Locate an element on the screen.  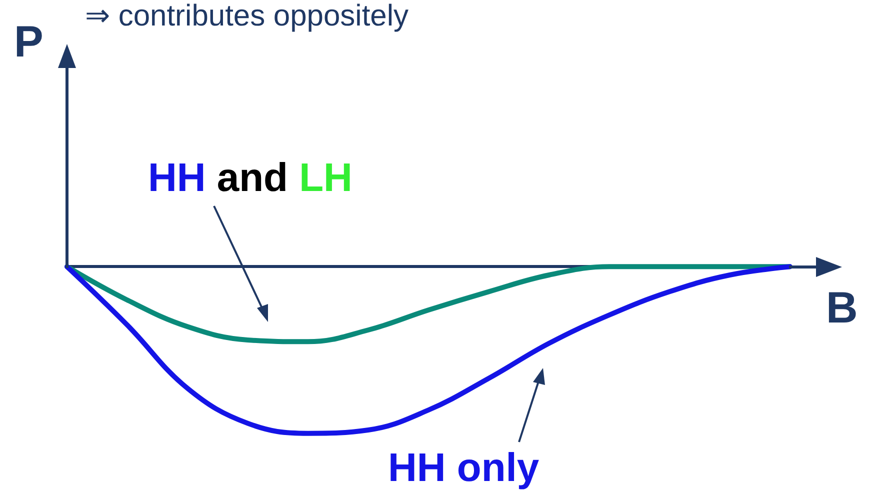
text: HH and LH is located at coordinates (250, 178).